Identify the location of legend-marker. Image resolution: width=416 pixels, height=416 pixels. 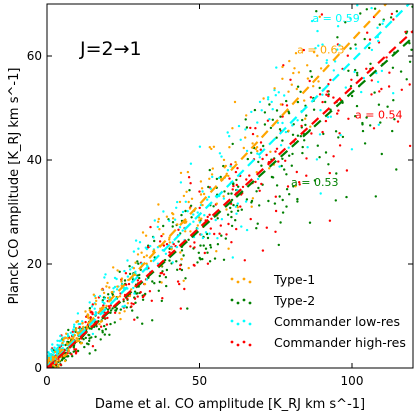
(250, 345).